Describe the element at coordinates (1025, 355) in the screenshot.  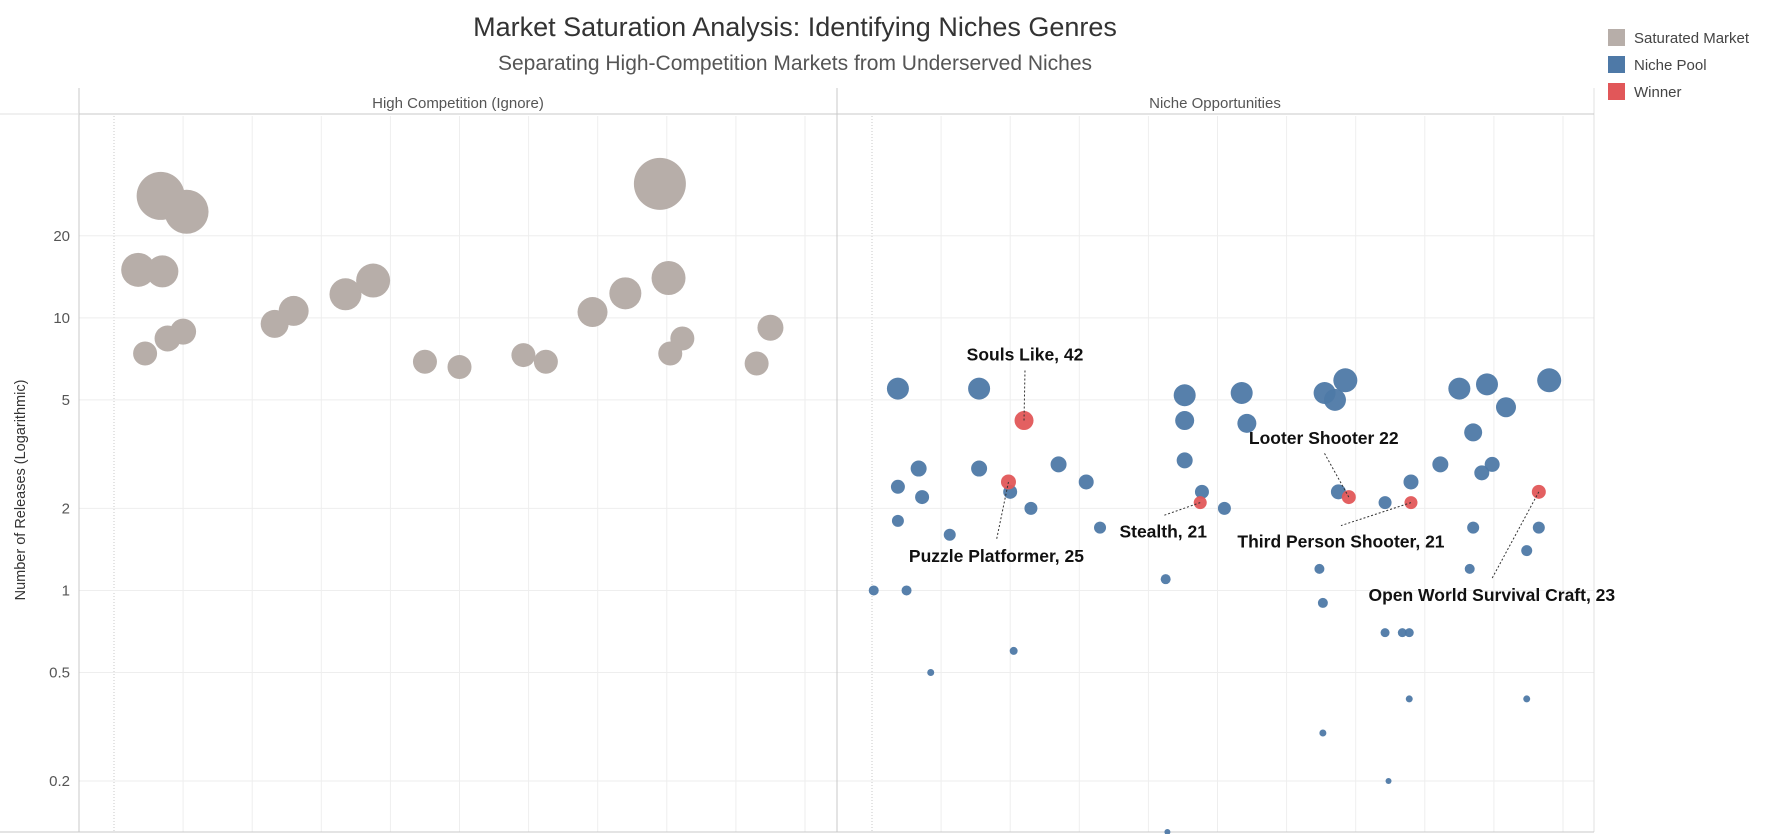
I see `annotation-souls-like-42: Souls Like, 42` at that location.